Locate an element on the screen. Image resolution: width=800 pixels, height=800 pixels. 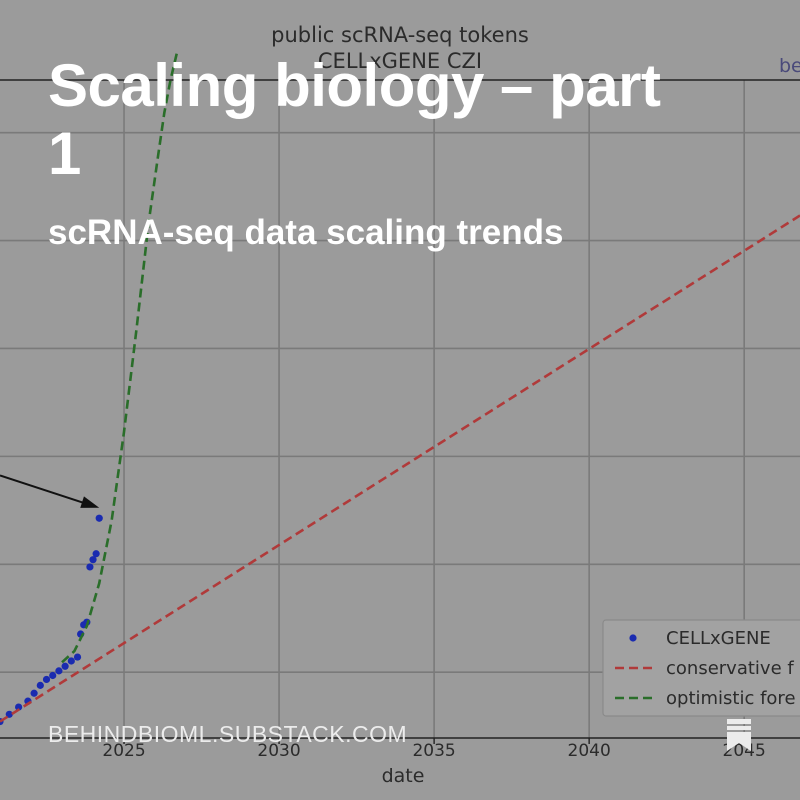
x-axis-label: date is located at coordinates (403, 776).